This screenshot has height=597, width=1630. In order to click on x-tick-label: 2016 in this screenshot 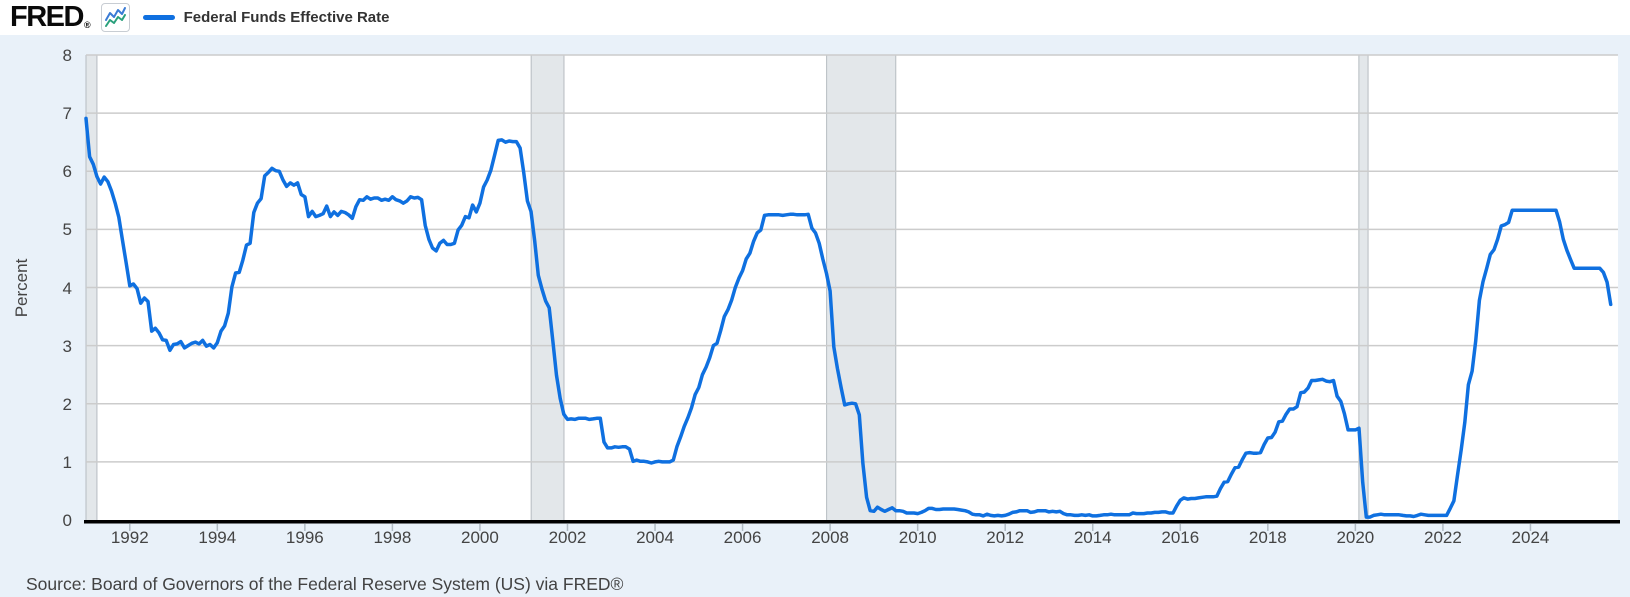, I will do `click(1180, 537)`.